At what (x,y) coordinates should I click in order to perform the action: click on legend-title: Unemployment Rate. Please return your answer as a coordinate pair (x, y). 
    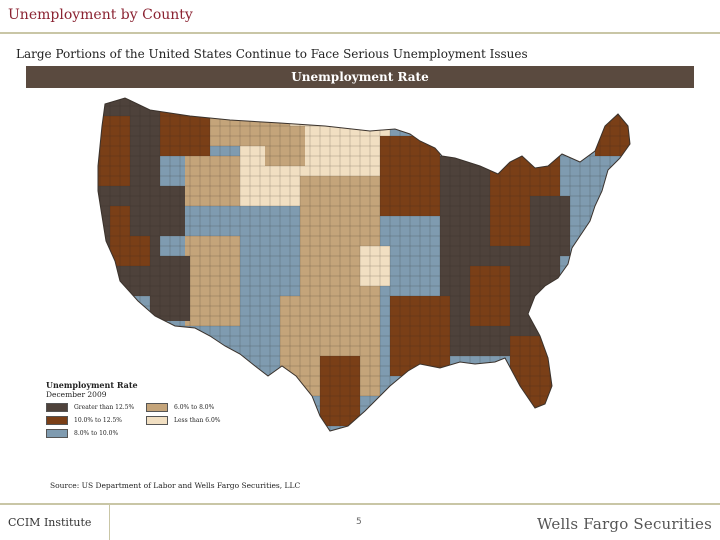
    Looking at the image, I should click on (92, 385).